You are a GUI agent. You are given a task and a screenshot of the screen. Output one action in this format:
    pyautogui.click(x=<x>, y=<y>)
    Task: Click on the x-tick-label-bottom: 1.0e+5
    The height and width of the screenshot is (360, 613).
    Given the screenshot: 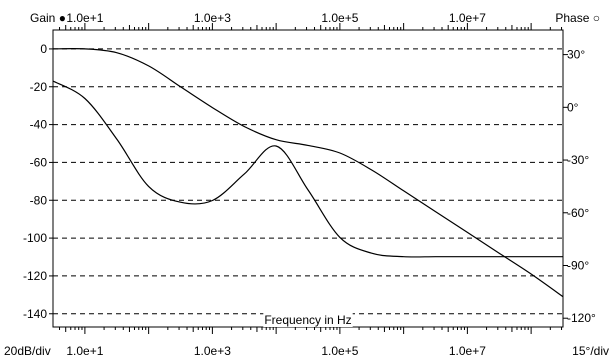 What is the action you would take?
    pyautogui.click(x=339, y=351)
    